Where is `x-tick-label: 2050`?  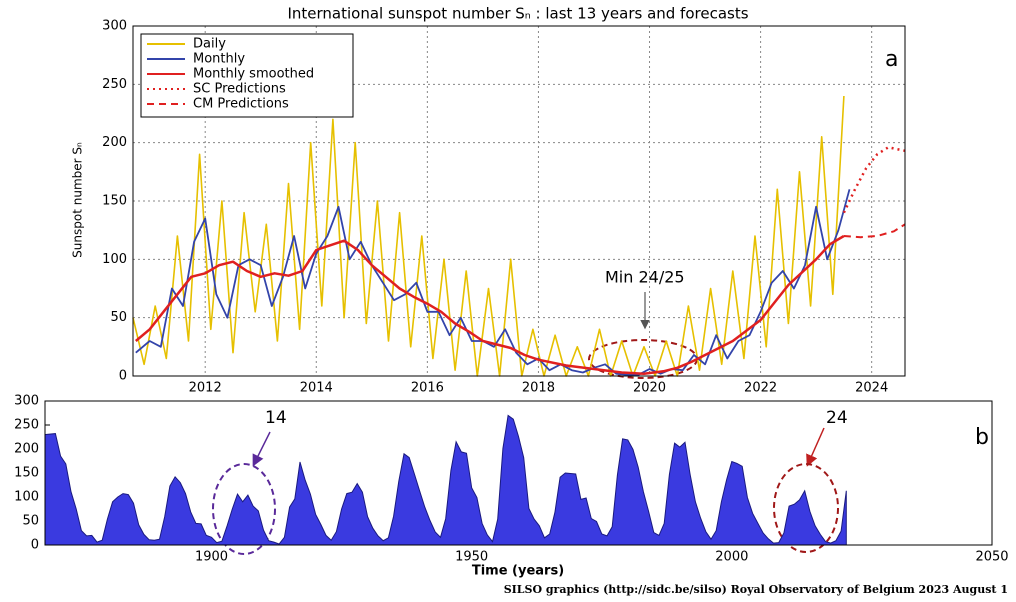
x-tick-label: 2050 is located at coordinates (991, 557).